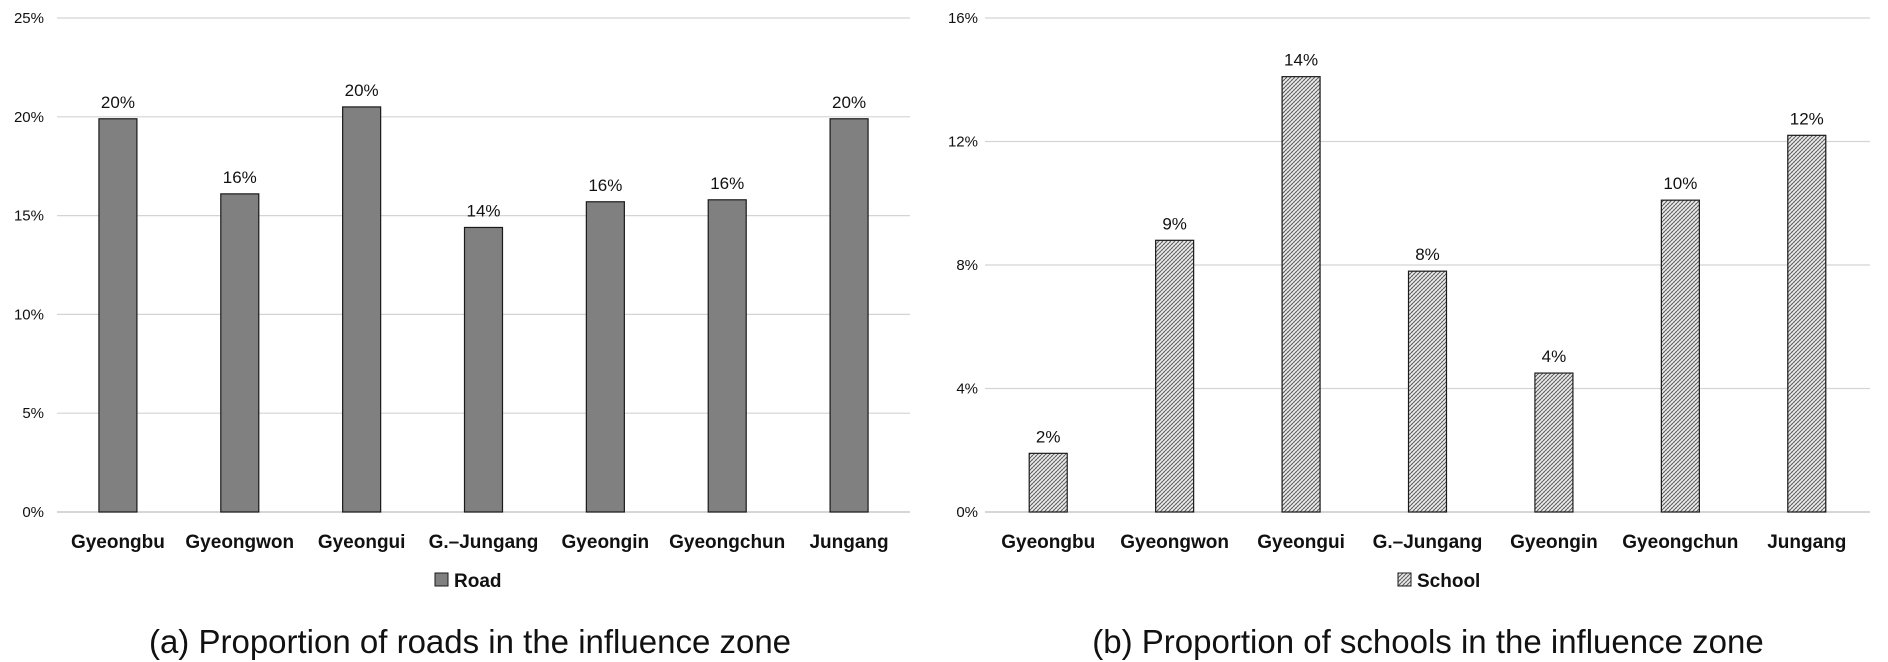 The height and width of the screenshot is (662, 1888). Describe the element at coordinates (967, 389) in the screenshot. I see `y-tick-label: 4%` at that location.